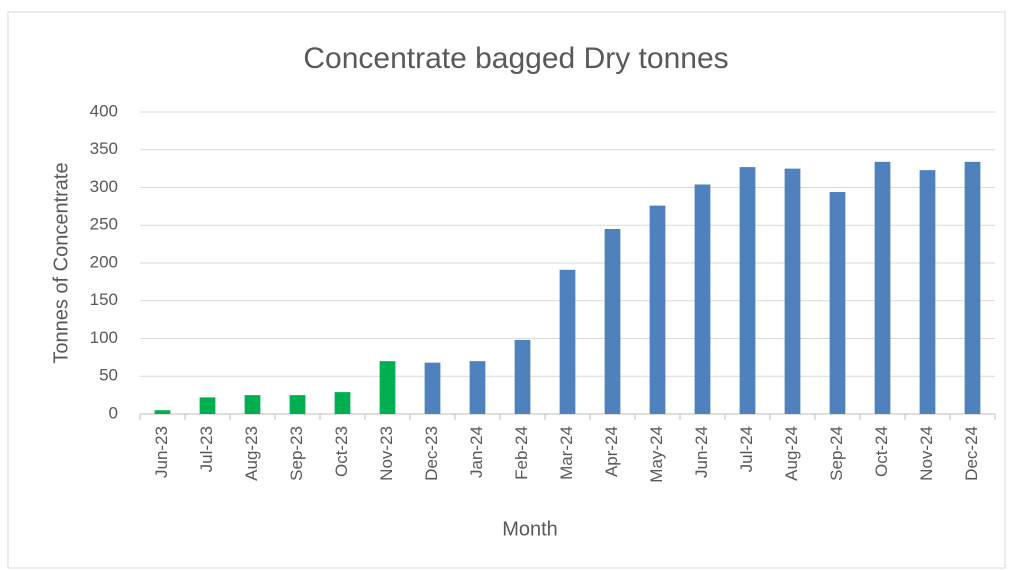 The height and width of the screenshot is (570, 1014). I want to click on x-tick-label: Dec-23, so click(431, 453).